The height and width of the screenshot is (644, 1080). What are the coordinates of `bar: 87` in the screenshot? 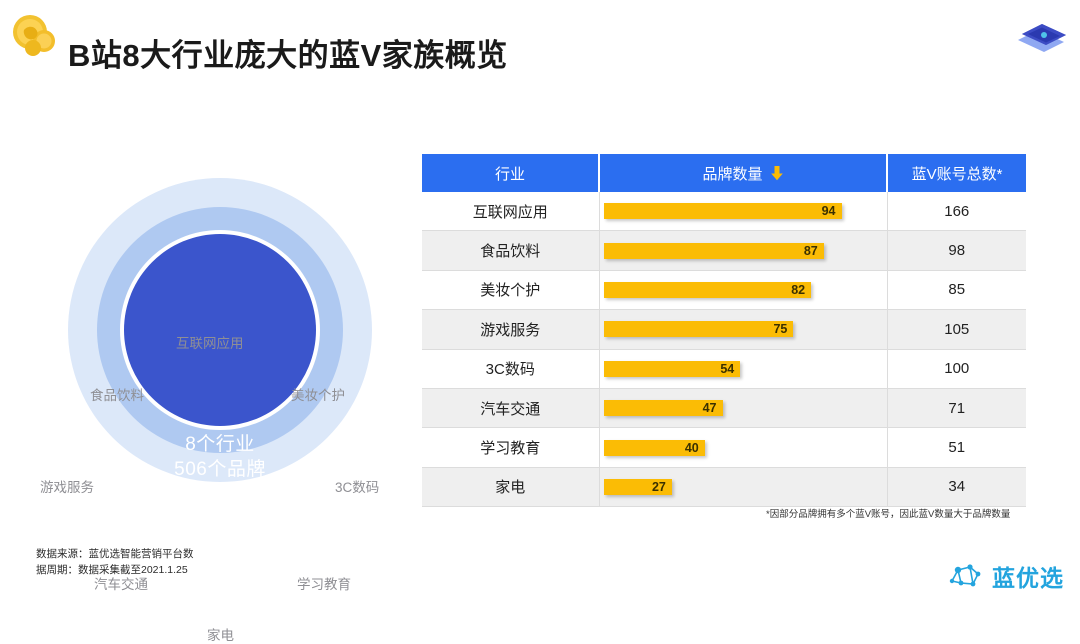 It's located at (713, 250).